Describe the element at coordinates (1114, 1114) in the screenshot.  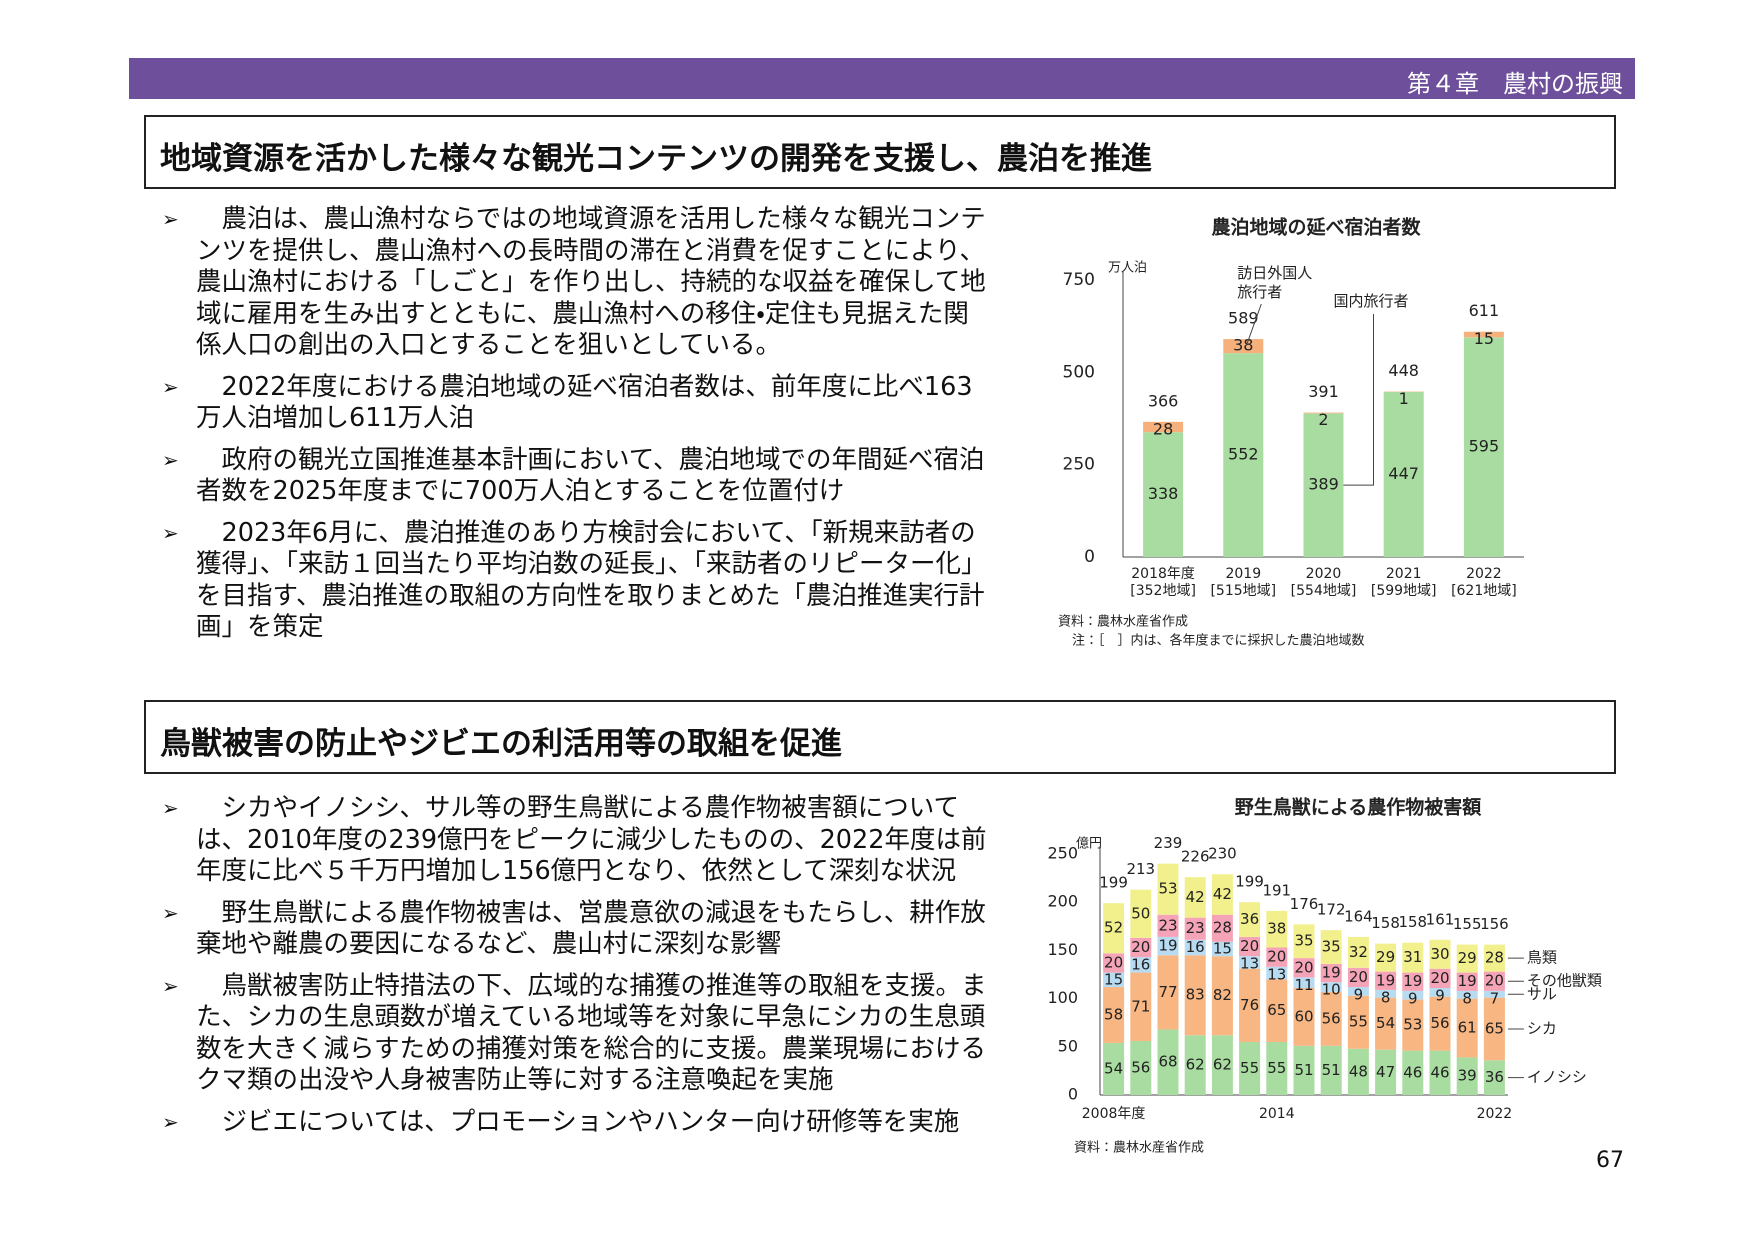
I see `x-tick-label: 2008年度` at that location.